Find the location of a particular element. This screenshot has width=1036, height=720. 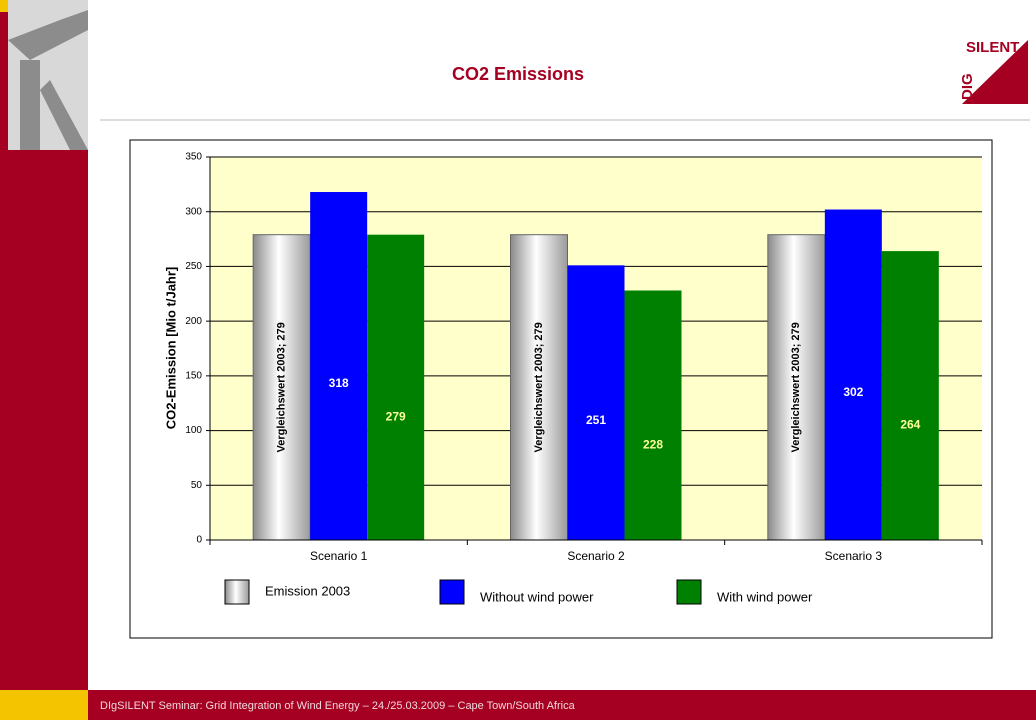

value-label: 228 is located at coordinates (653, 444).